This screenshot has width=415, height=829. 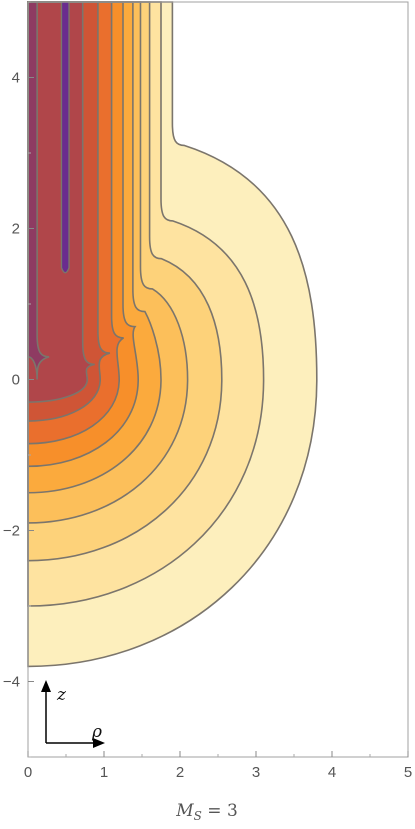 What do you see at coordinates (61, 695) in the screenshot?
I see `z-axis-label: z` at bounding box center [61, 695].